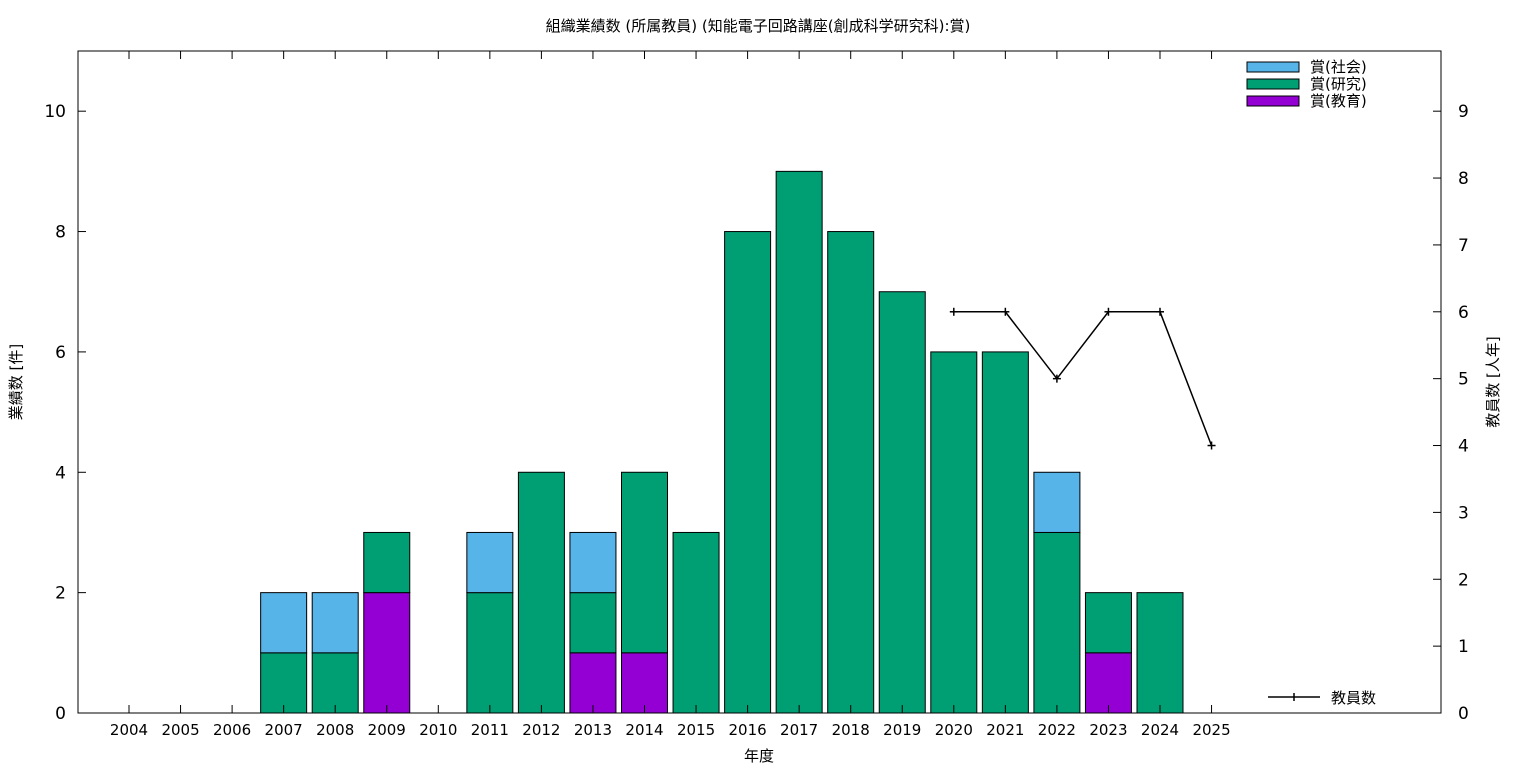 The image size is (1536, 768). Describe the element at coordinates (1463, 580) in the screenshot. I see `y2-tick-label-2: 2` at that location.